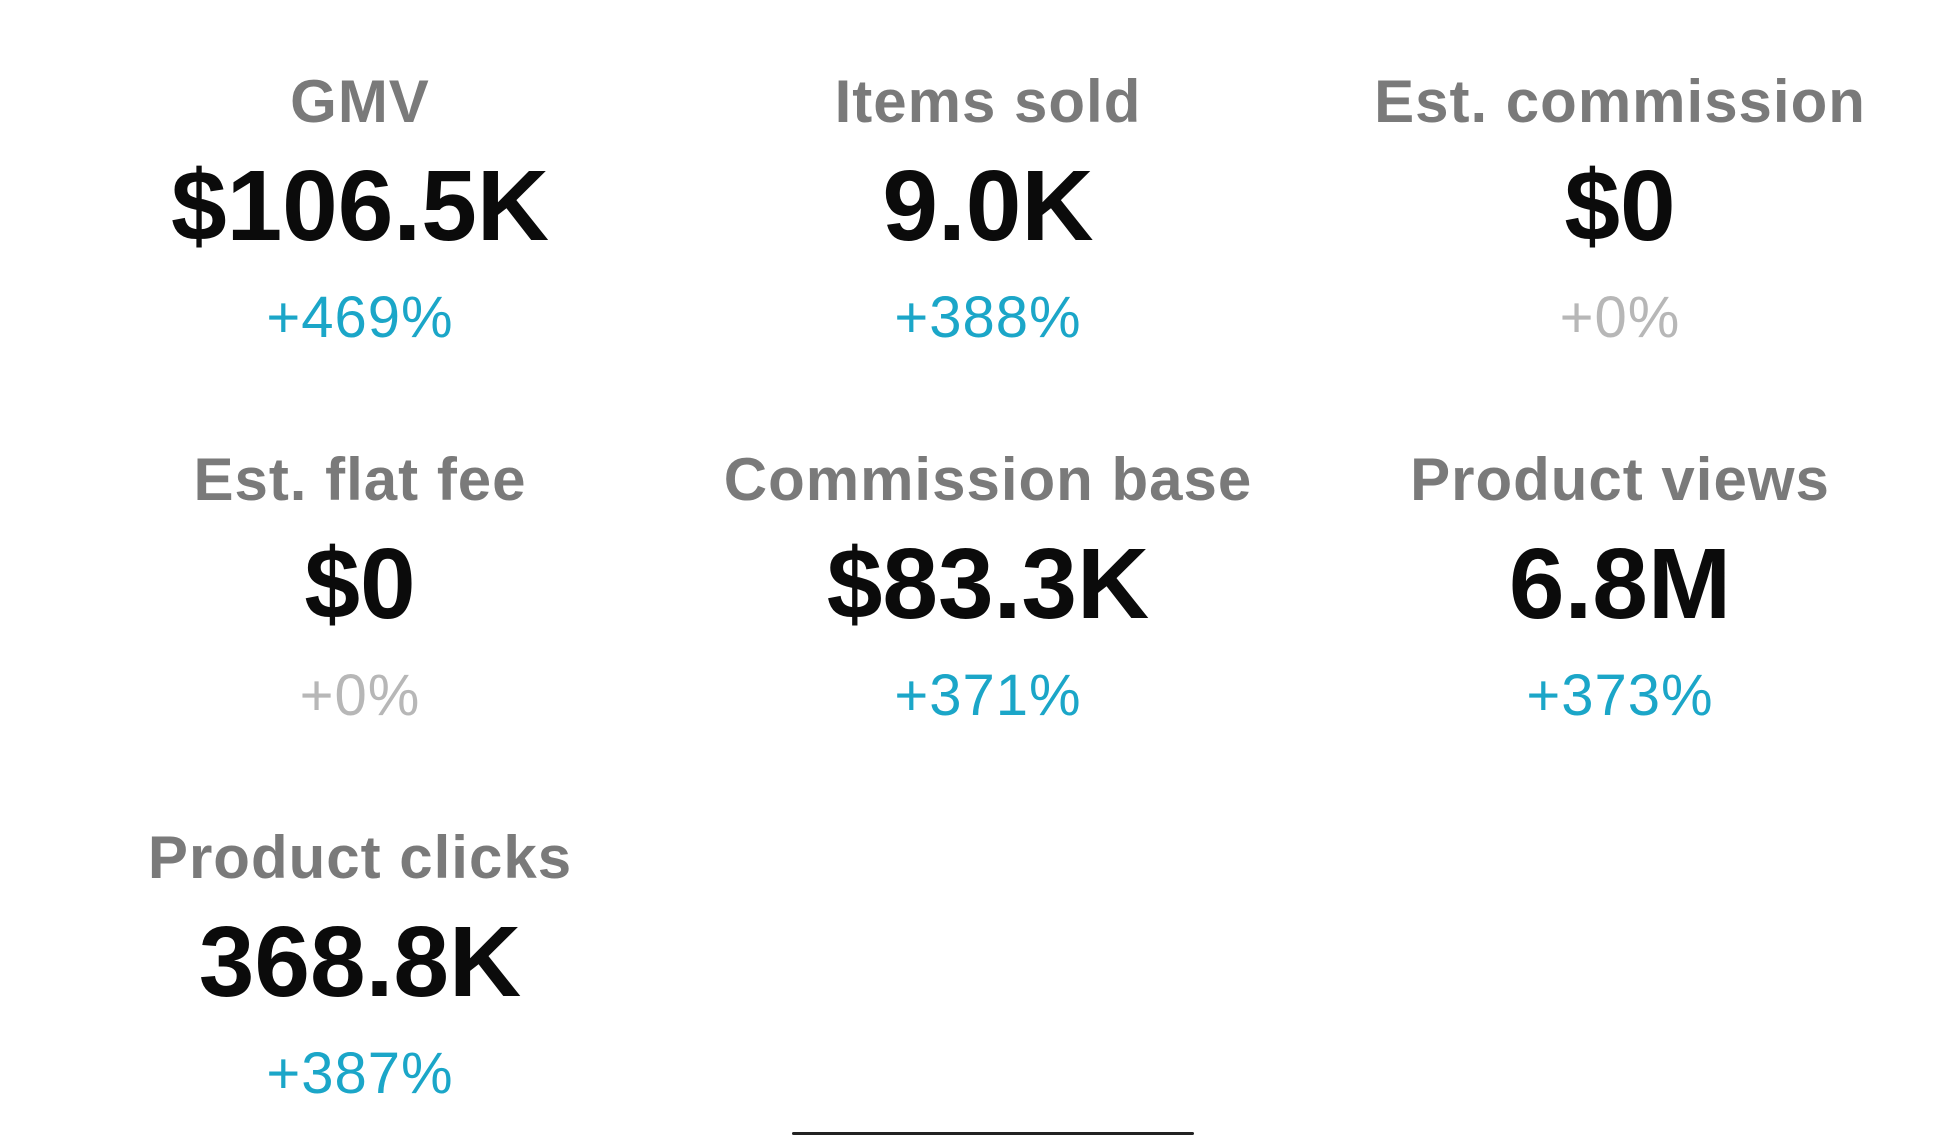 Image resolution: width=1942 pixels, height=1137 pixels. I want to click on metric-card-product-clicks: Product clicks 368.8K +387%, so click(360, 966).